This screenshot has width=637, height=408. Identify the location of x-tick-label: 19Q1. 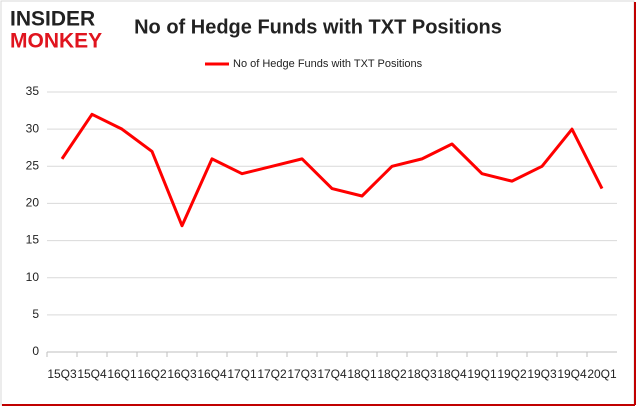
(482, 374).